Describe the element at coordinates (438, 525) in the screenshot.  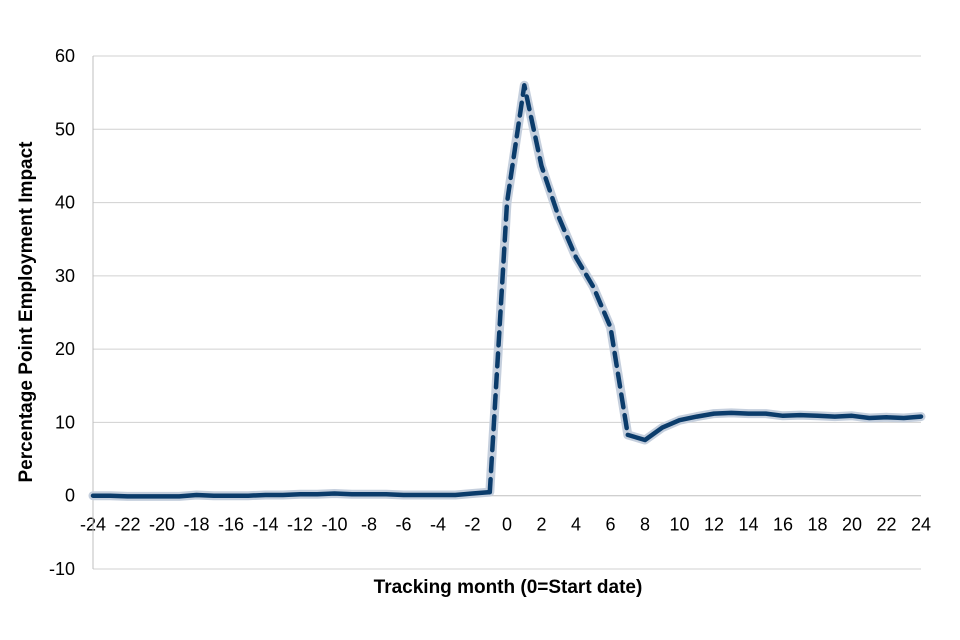
I see `x-tick-label: -4` at that location.